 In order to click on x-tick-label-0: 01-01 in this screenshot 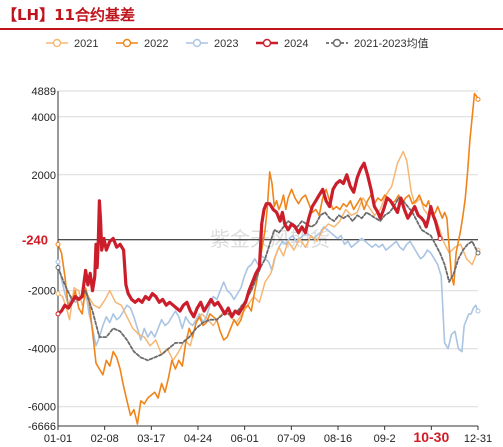, I will do `click(58, 439)`.